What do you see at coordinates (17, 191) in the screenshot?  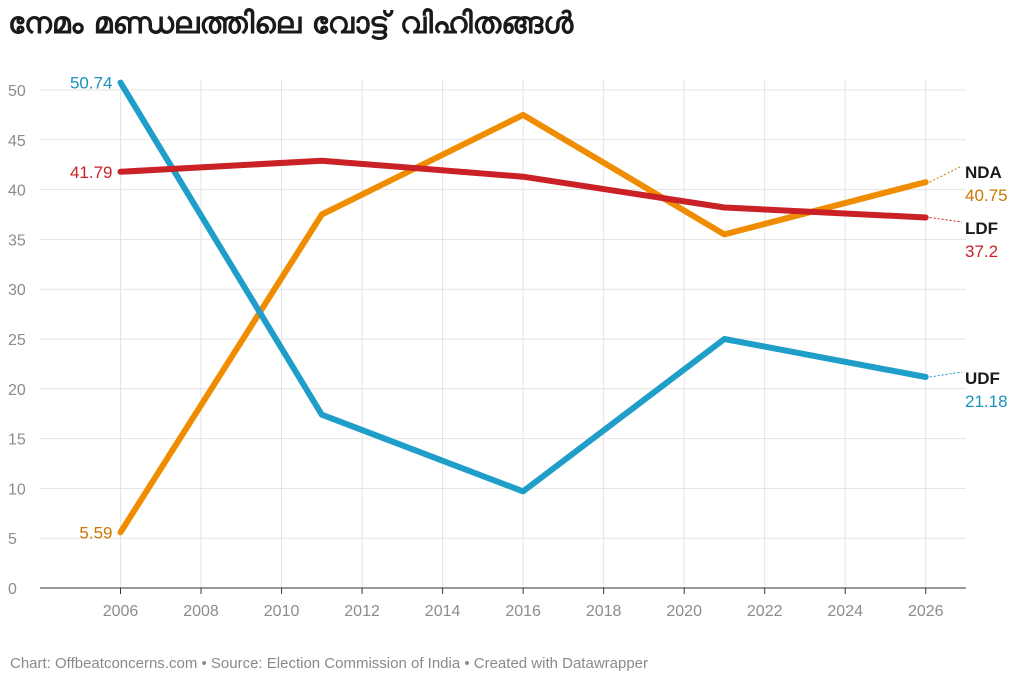 I see `y-tick-label: 40` at bounding box center [17, 191].